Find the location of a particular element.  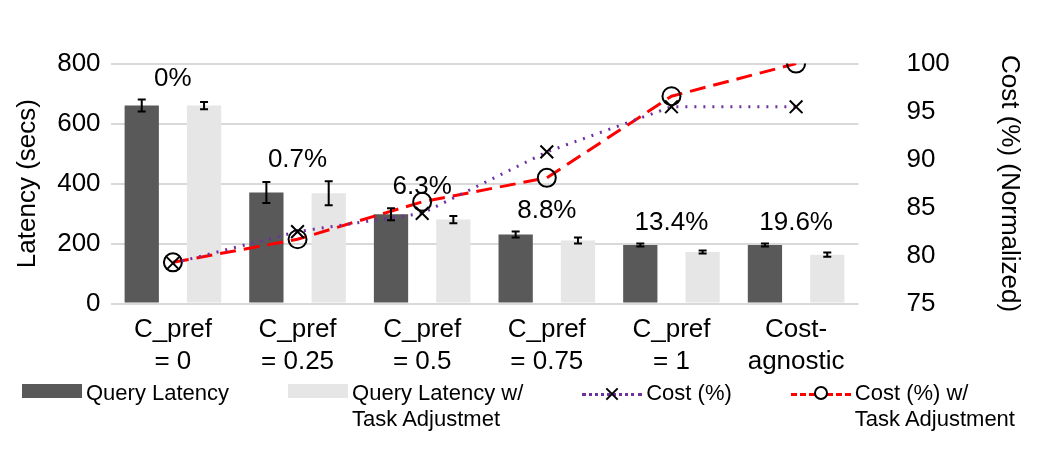

legend-label: Query Latency is located at coordinates (158, 393).